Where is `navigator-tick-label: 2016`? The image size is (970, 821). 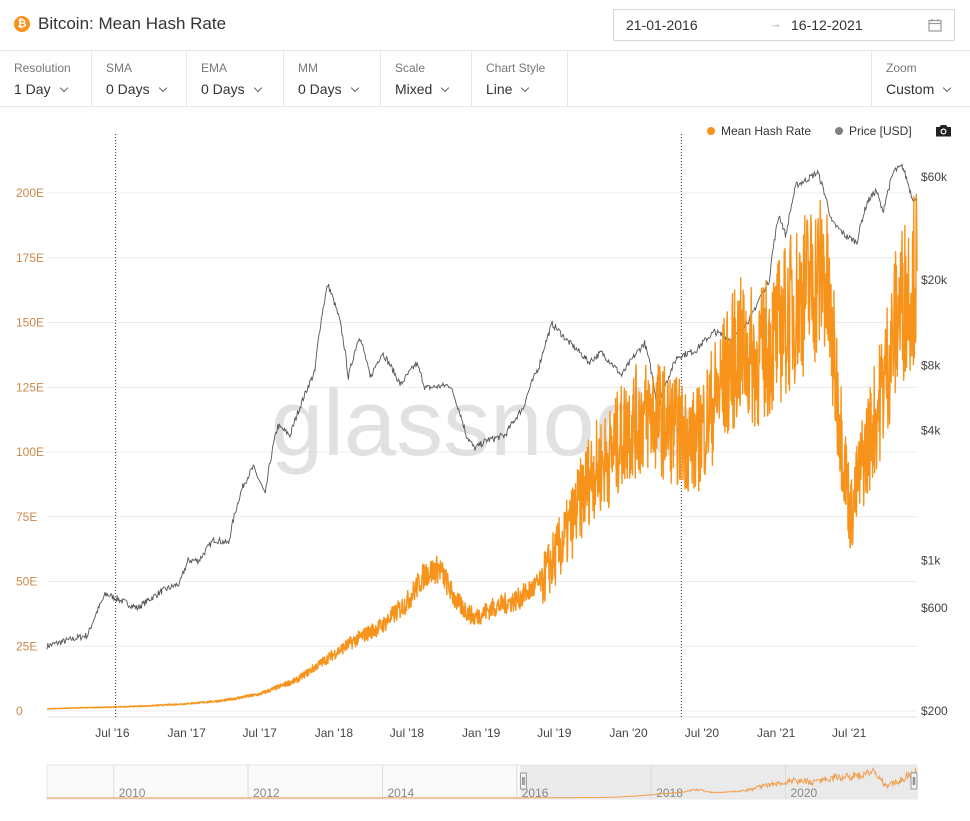 navigator-tick-label: 2016 is located at coordinates (535, 793).